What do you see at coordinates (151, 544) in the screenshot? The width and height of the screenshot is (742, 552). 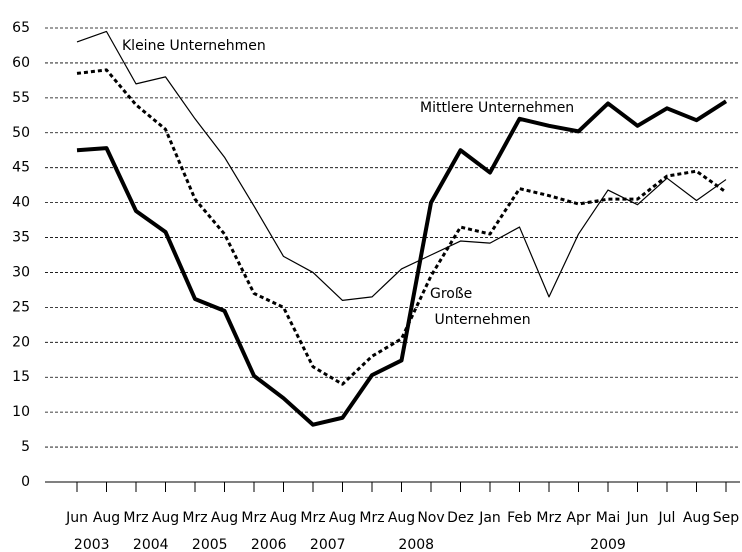 I see `x-group-label: 2004` at bounding box center [151, 544].